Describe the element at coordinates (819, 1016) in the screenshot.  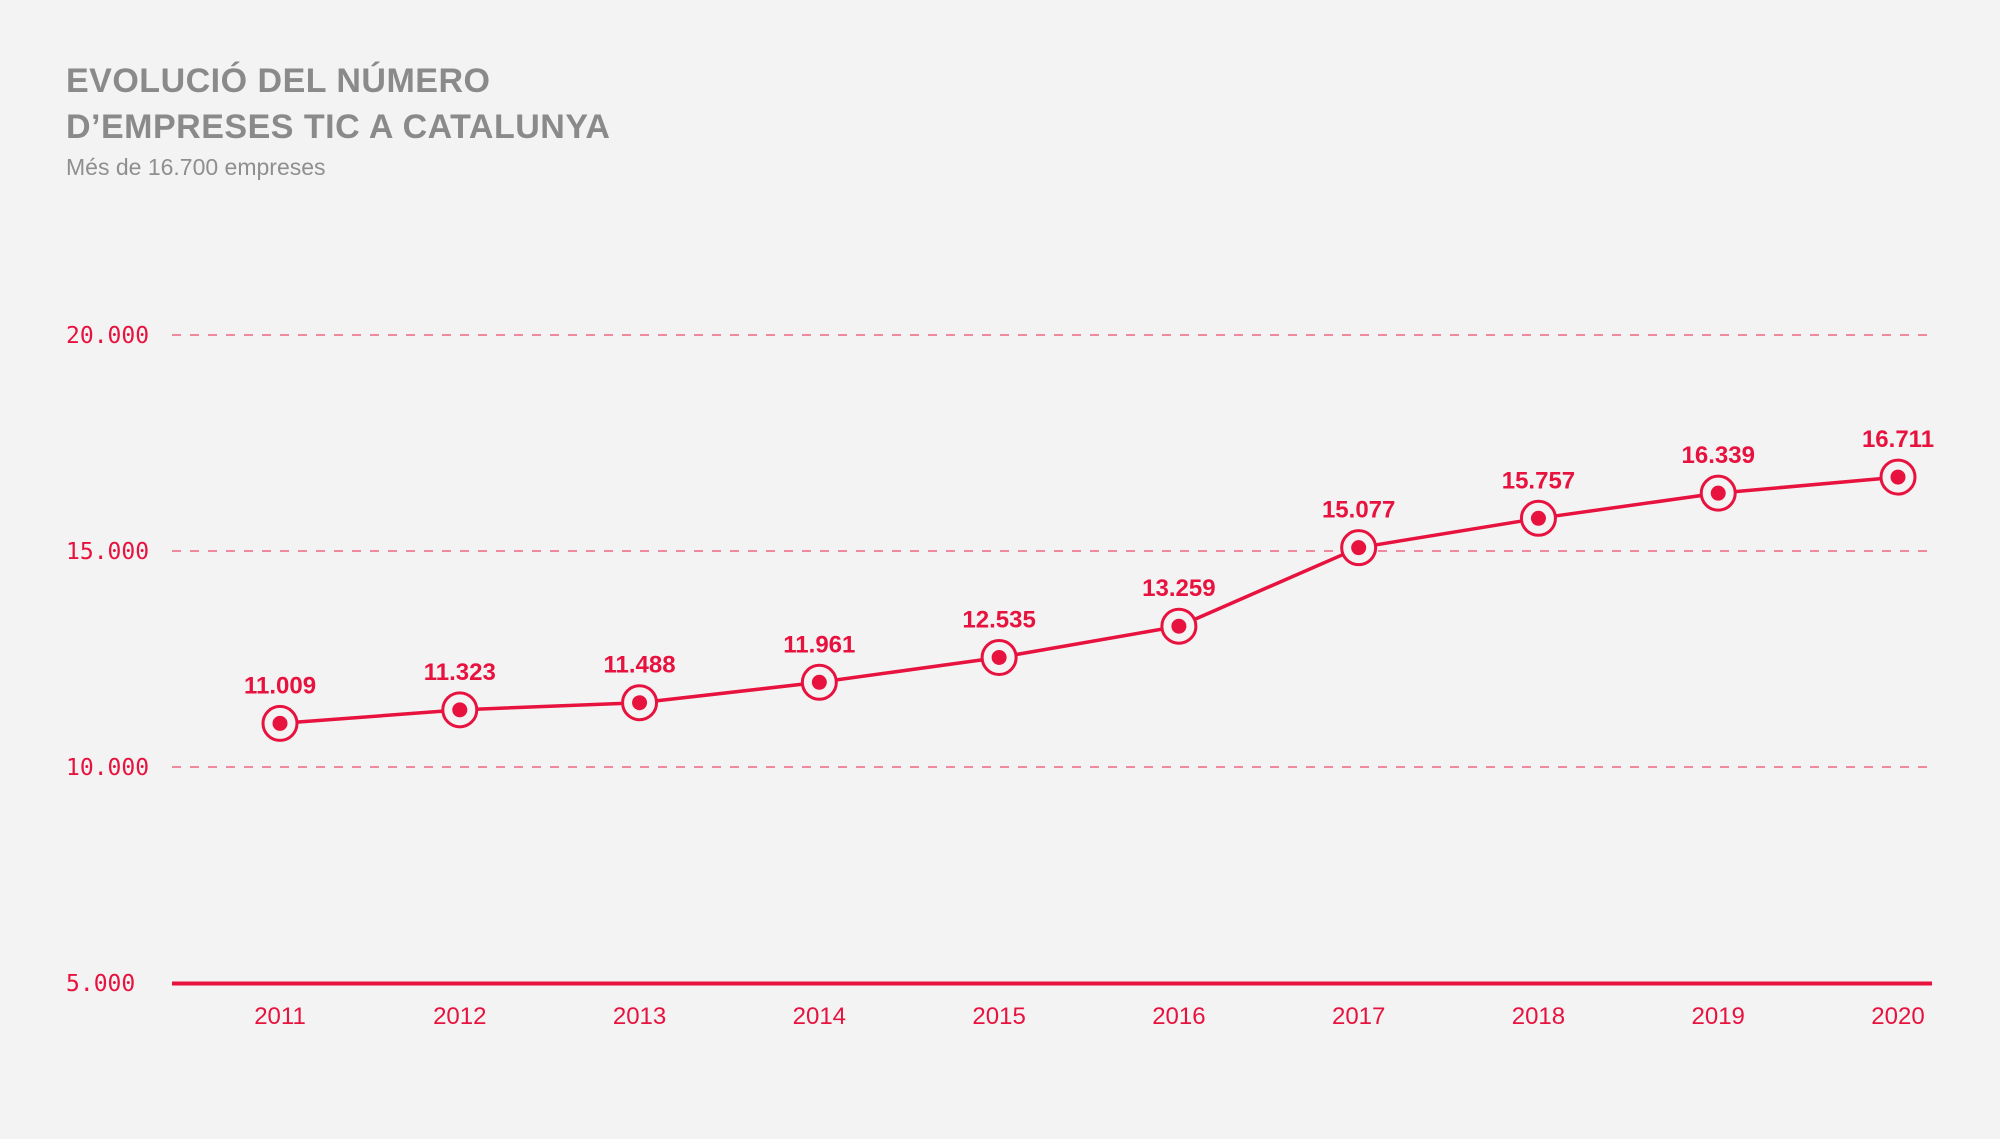
I see `x-tick-label: 2014` at that location.